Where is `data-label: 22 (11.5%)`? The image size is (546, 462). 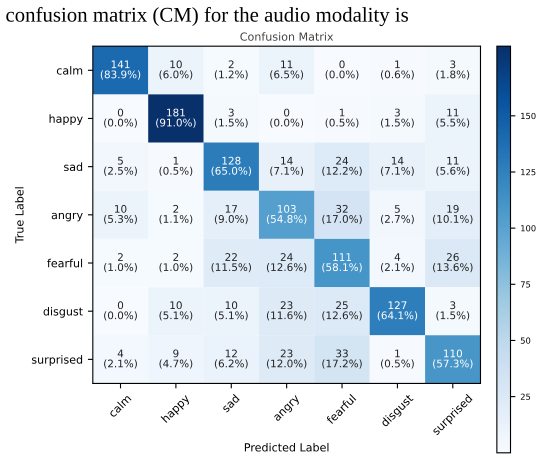
data-label: 22 (11.5%) is located at coordinates (231, 262).